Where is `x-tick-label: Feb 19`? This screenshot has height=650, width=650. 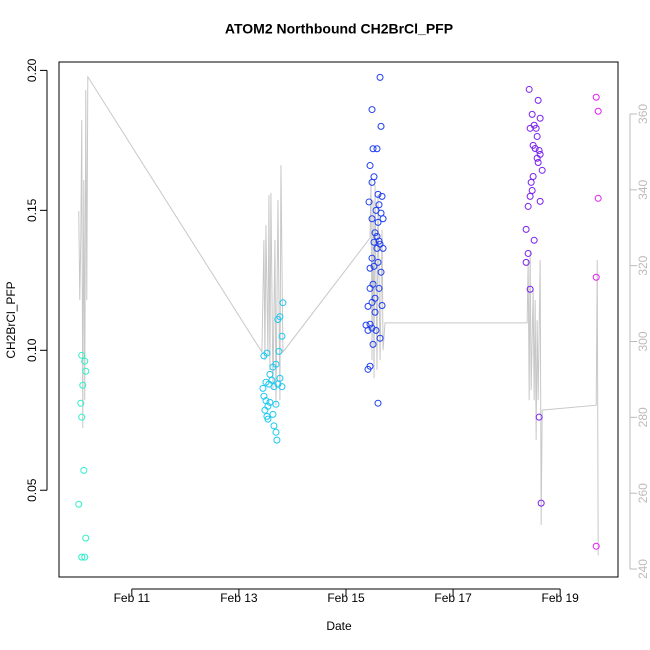 x-tick-label: Feb 19 is located at coordinates (560, 598).